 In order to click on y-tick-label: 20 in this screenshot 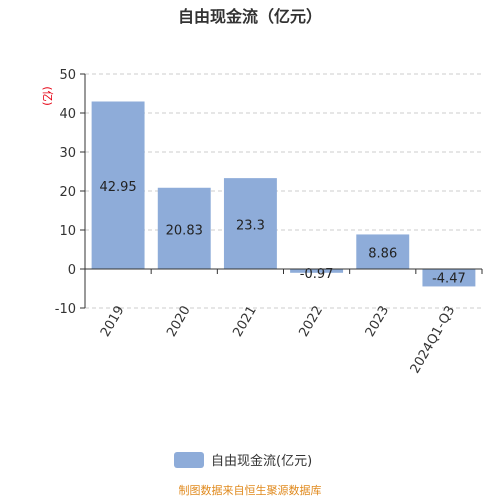, I will do `click(67, 192)`.